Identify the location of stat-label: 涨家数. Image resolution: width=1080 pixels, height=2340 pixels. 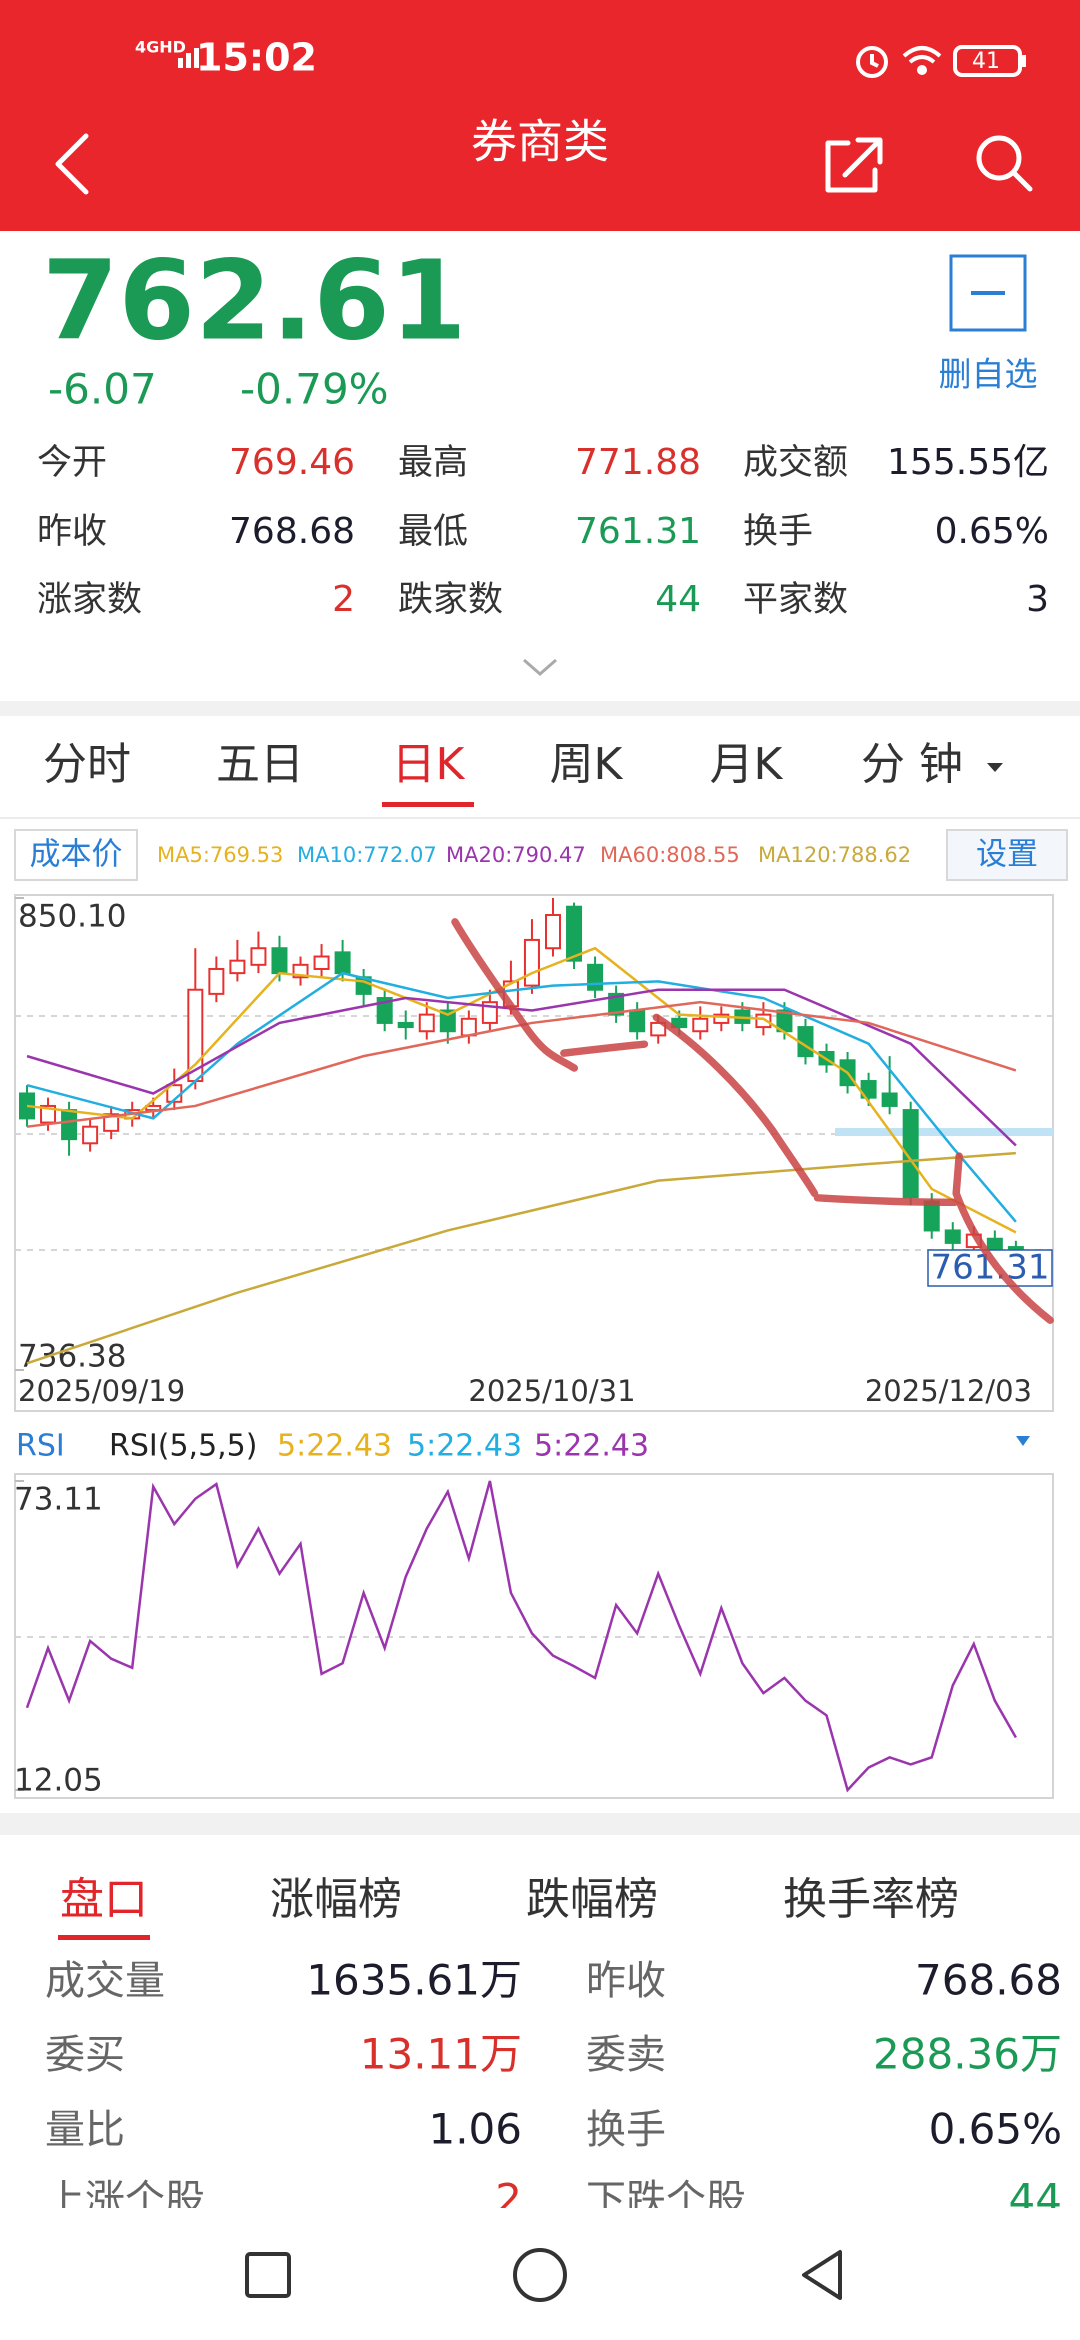
(89, 600).